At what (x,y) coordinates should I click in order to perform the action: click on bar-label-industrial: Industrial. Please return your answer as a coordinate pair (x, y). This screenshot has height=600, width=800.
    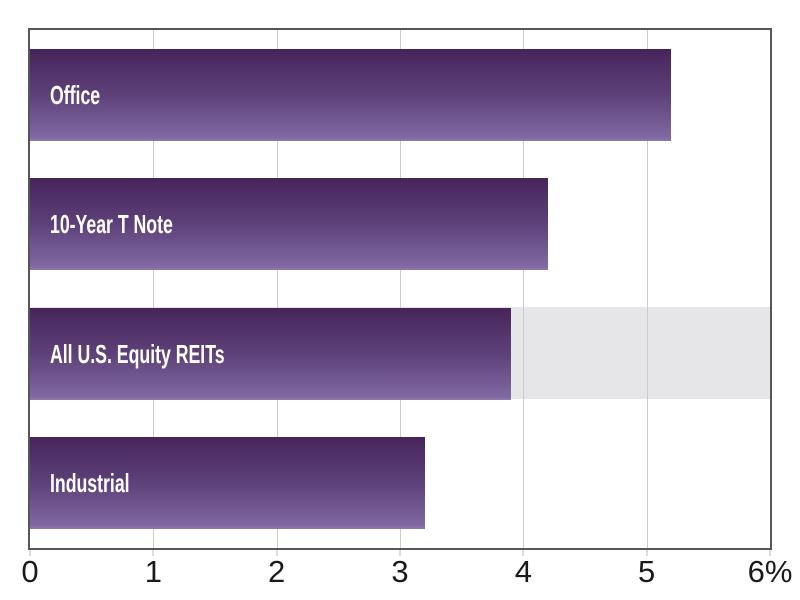
    Looking at the image, I should click on (90, 483).